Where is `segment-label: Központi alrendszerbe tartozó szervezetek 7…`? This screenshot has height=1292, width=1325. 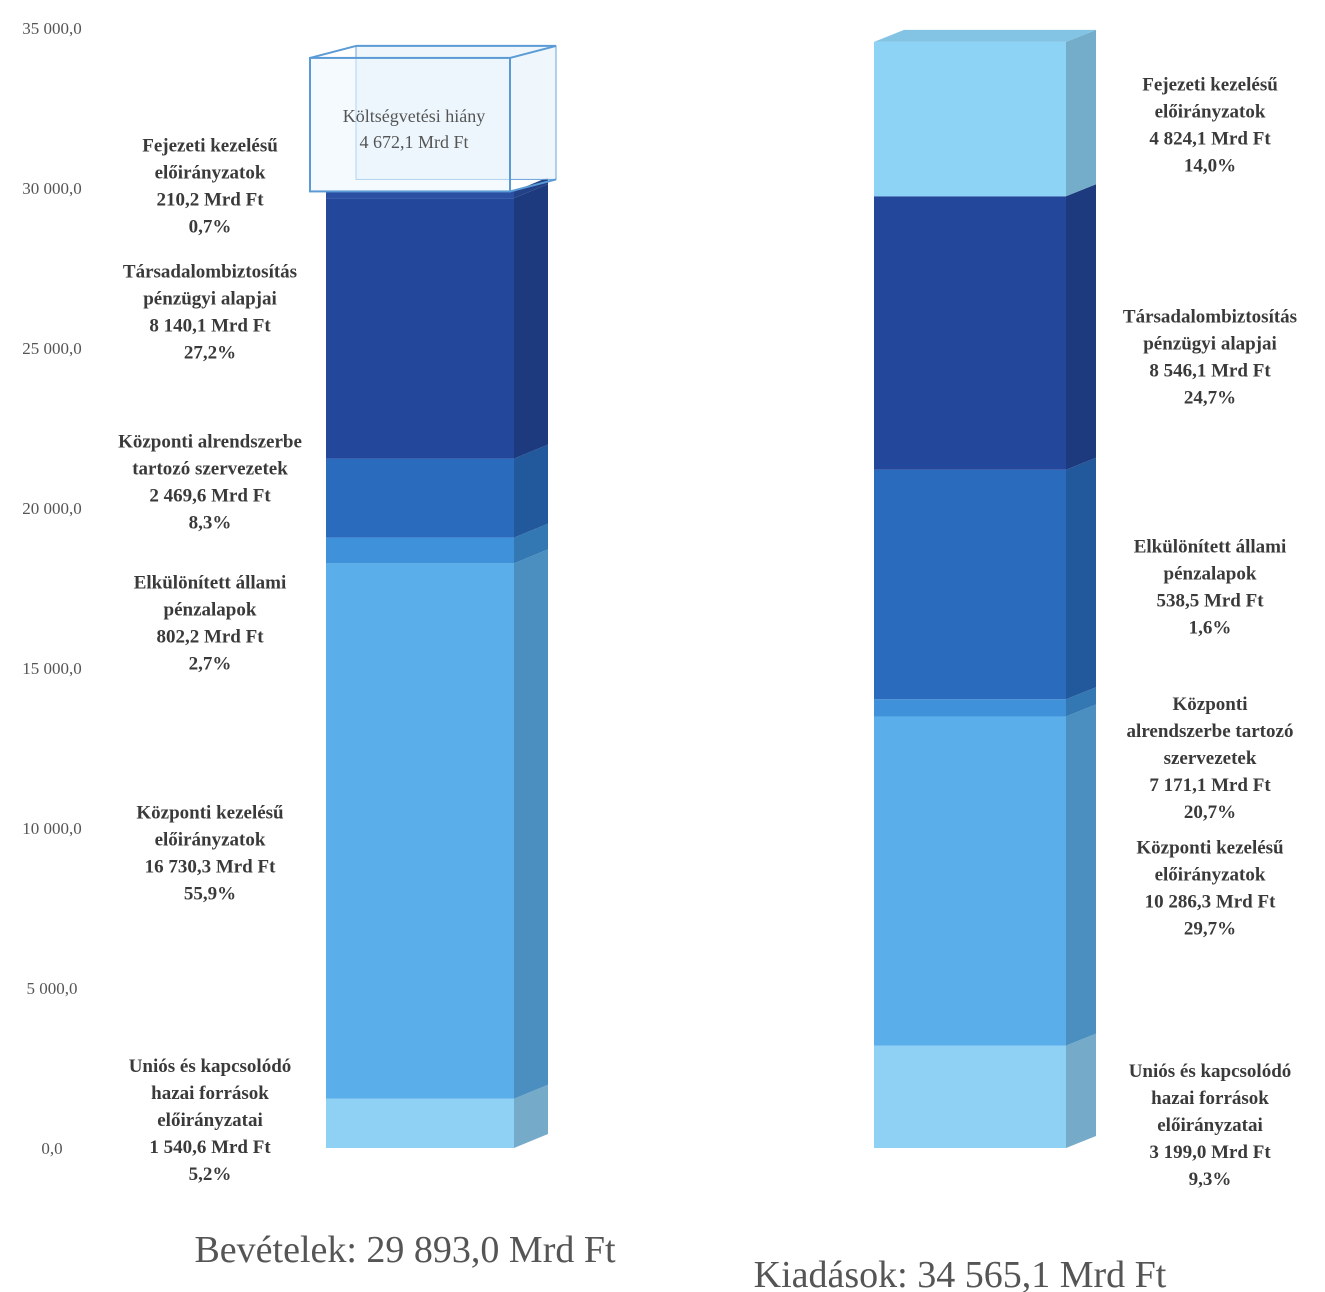
segment-label: Központi alrendszerbe tartozó szervezetek 7… is located at coordinates (1210, 758).